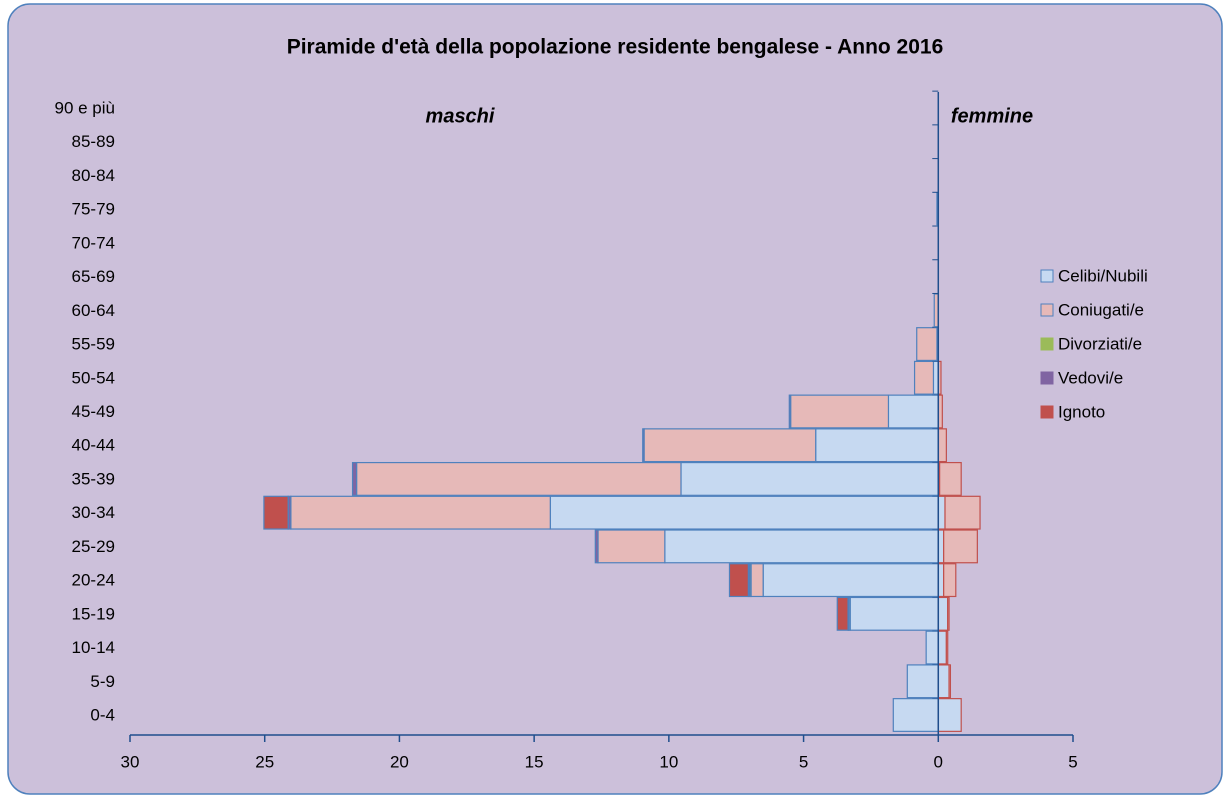 The image size is (1227, 797). Describe the element at coordinates (93, 141) in the screenshot. I see `y-tick-label: 85-89` at that location.